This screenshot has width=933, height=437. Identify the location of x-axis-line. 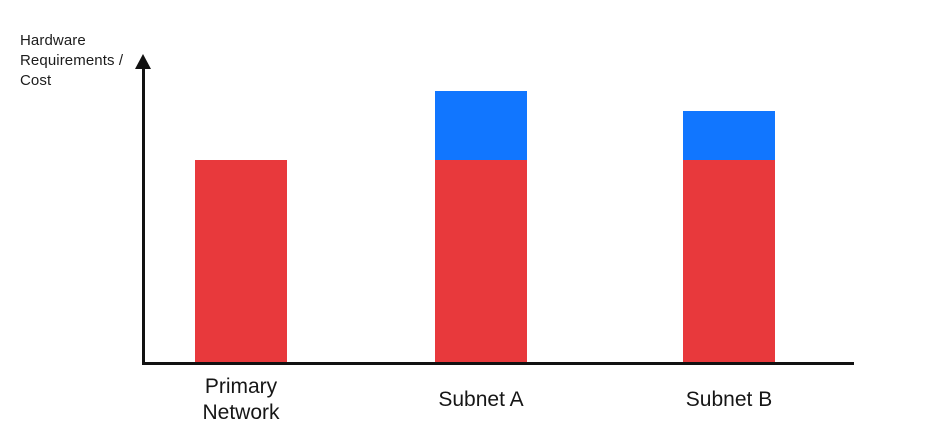
(498, 363).